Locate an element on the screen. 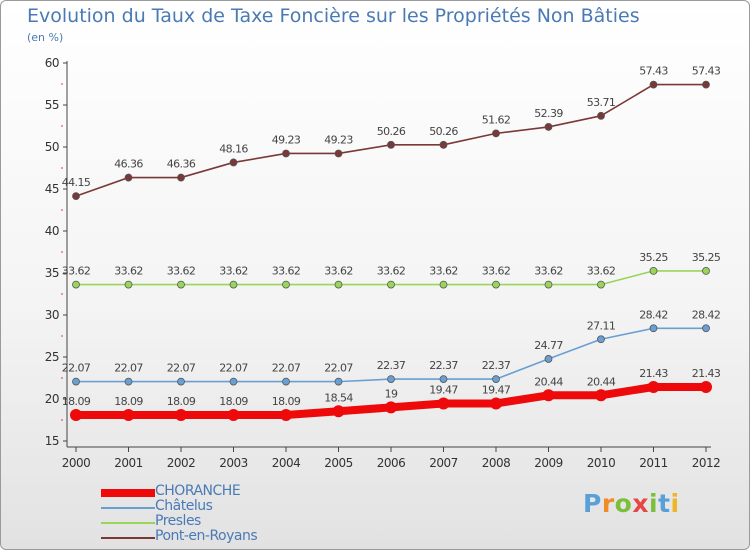  data-label-pont-en-royans: 52.39 is located at coordinates (548, 113).